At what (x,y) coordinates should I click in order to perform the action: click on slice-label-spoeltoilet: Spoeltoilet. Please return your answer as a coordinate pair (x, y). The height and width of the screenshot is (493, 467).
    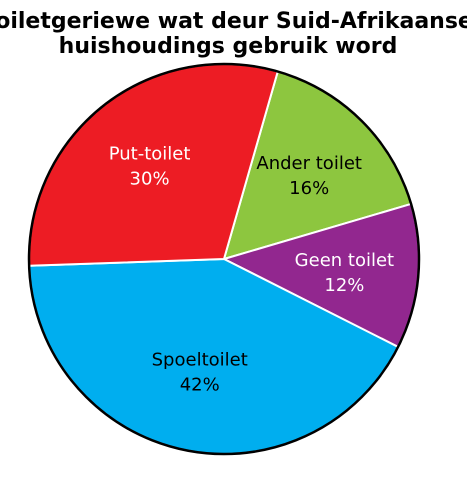
    Looking at the image, I should click on (200, 359).